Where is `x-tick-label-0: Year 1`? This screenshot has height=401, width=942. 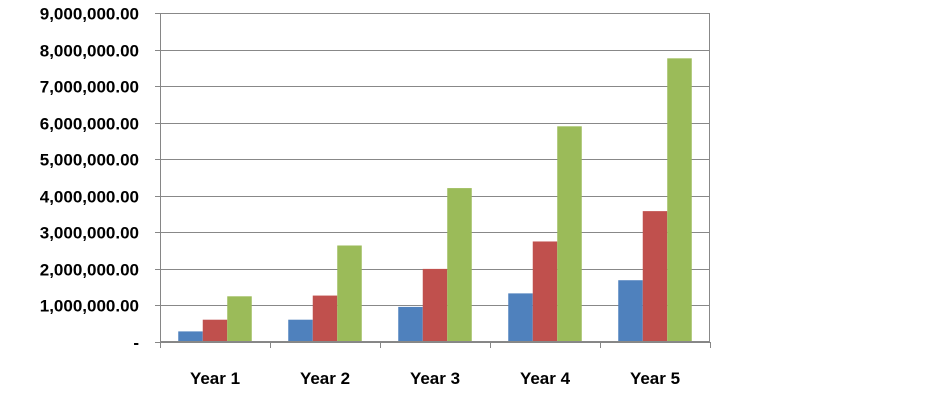
x-tick-label-0: Year 1 is located at coordinates (215, 378).